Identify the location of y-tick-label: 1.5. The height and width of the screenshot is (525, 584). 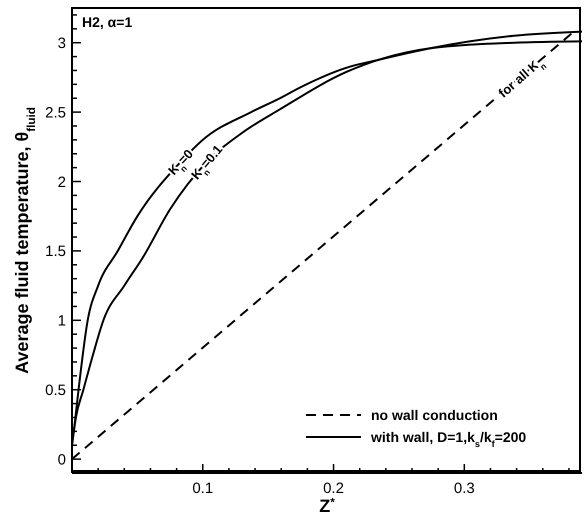
(55, 251).